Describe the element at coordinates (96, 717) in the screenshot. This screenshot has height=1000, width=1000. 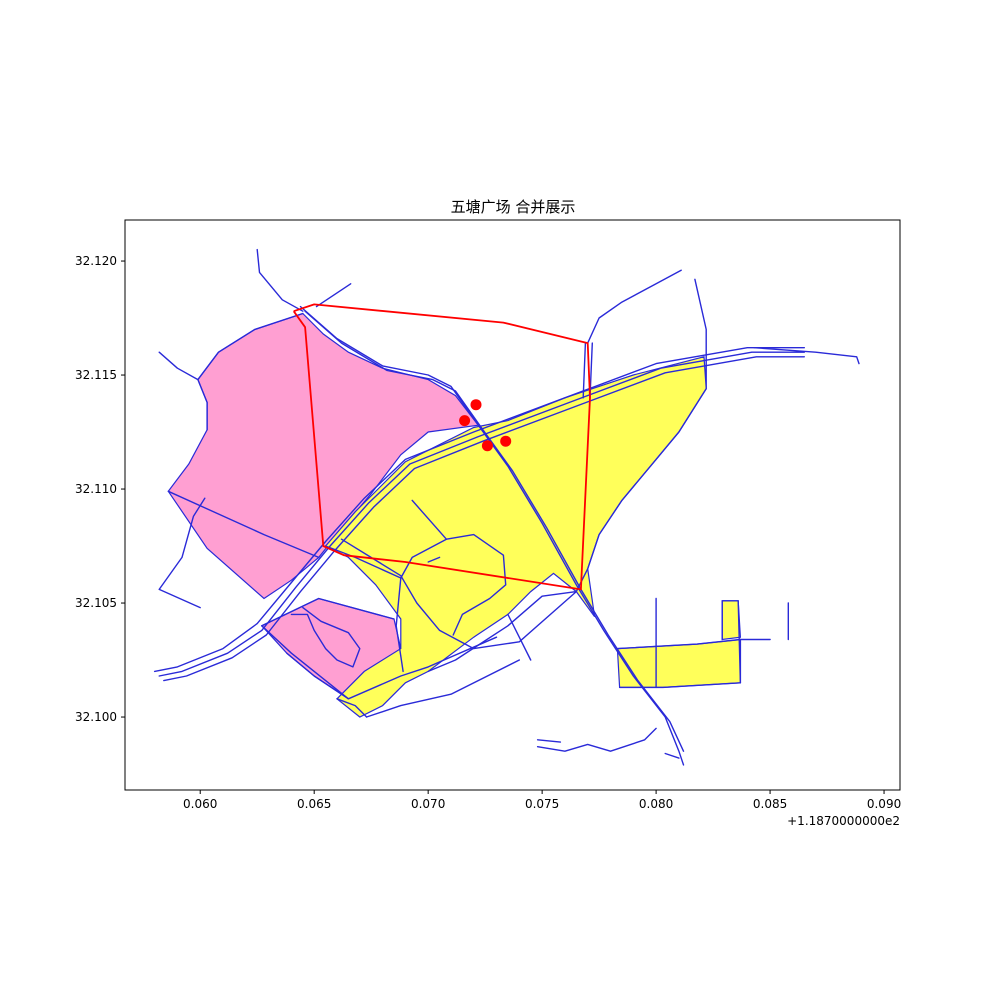
I see `y-tick-label: 32.100` at that location.